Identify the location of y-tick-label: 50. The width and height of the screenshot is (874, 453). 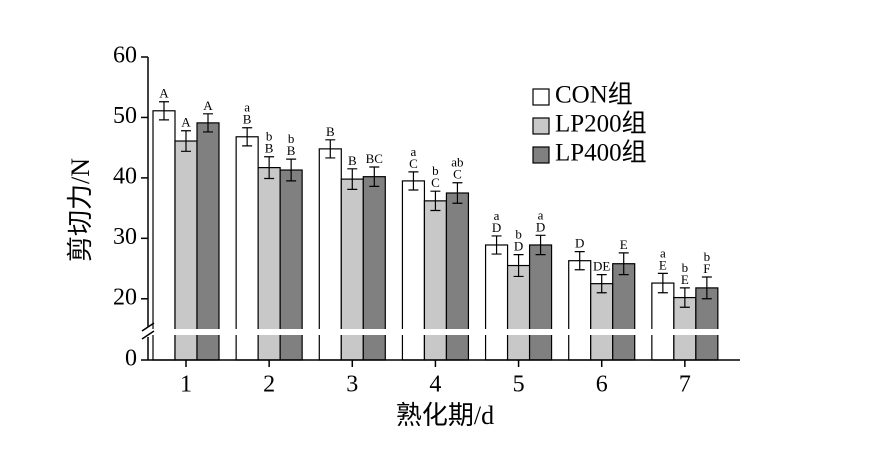
(125, 116).